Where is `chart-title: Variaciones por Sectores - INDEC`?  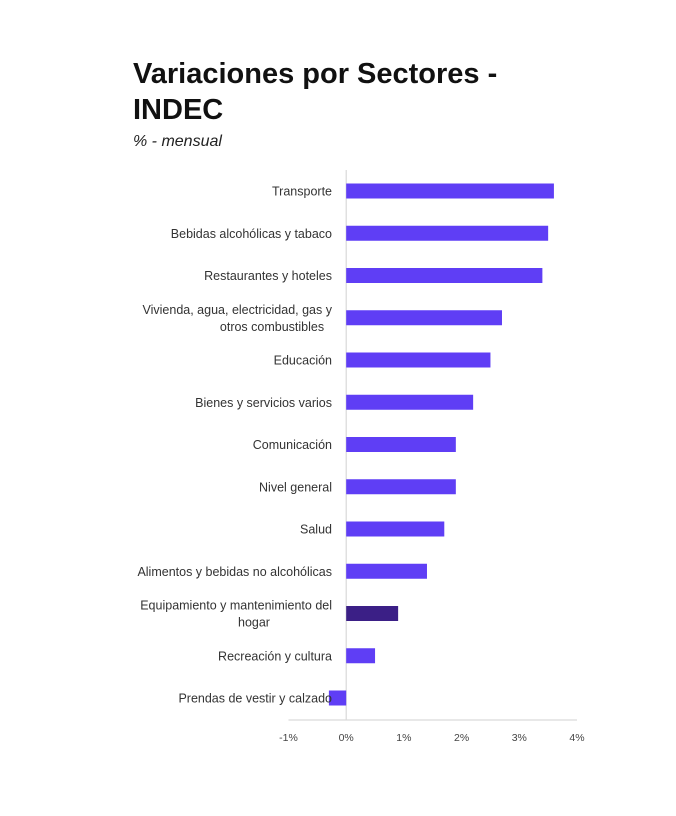
chart-title: Variaciones por Sectores - INDEC is located at coordinates (315, 92).